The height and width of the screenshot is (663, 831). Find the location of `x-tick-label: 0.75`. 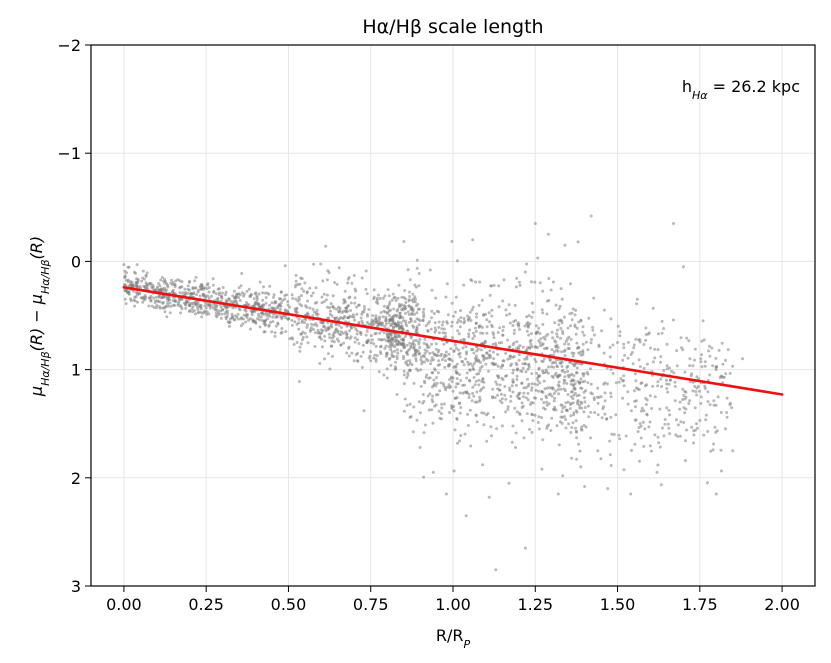

x-tick-label: 0.75 is located at coordinates (371, 604).